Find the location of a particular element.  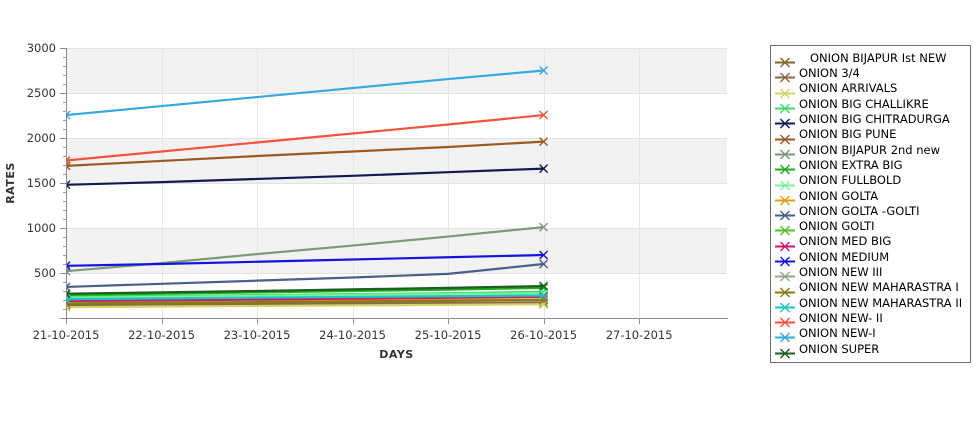

legend-item: ONION BIJAPUR 2nd new is located at coordinates (870, 151).